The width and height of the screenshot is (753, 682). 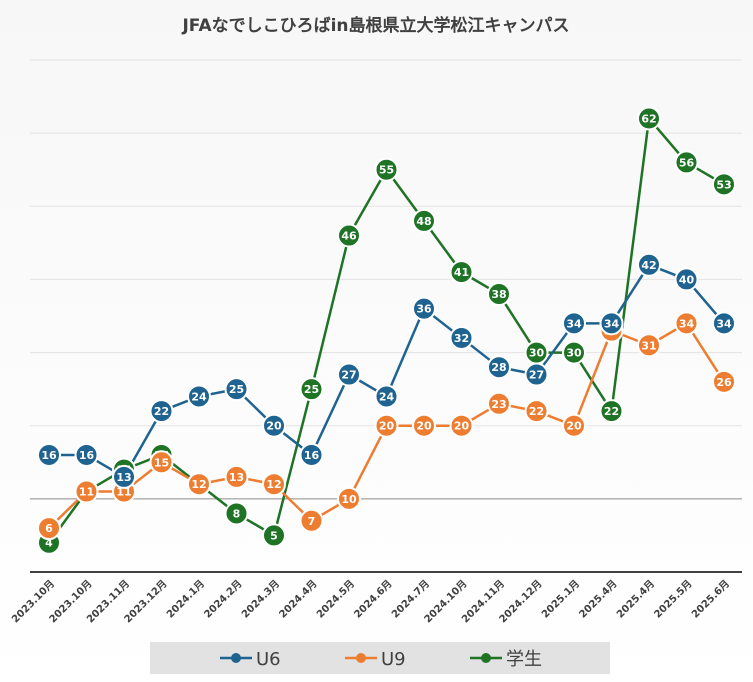 I want to click on data-label: 10, so click(x=349, y=499).